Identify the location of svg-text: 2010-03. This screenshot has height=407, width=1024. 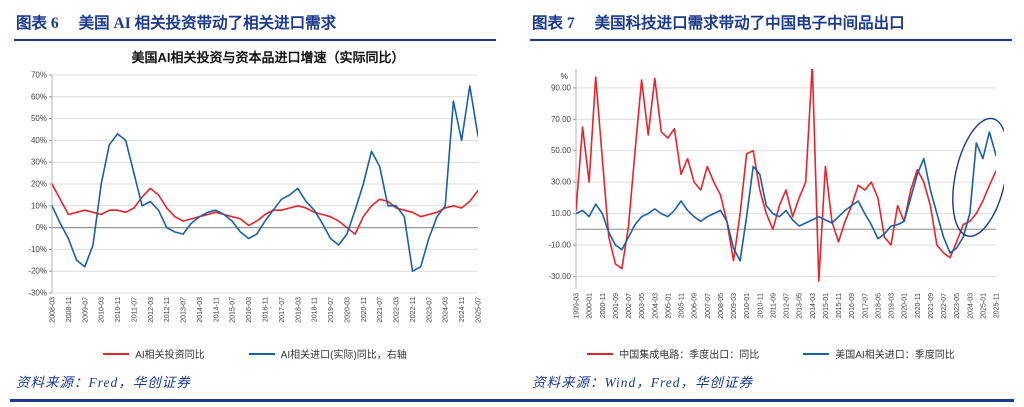
(102, 310).